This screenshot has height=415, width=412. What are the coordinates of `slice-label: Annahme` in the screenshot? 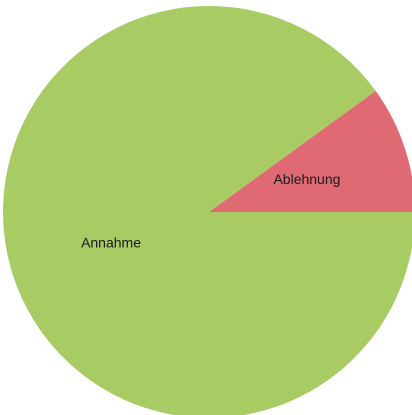 It's located at (111, 243).